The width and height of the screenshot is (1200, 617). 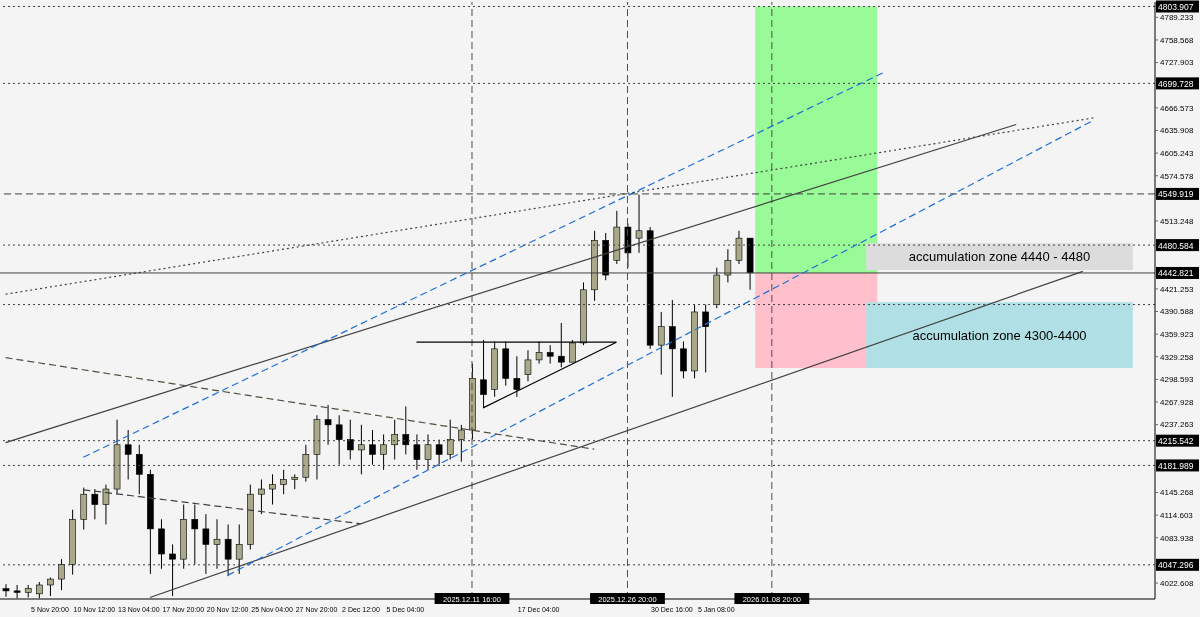 I want to click on y-tick-label: 4758.568, so click(x=1177, y=40).